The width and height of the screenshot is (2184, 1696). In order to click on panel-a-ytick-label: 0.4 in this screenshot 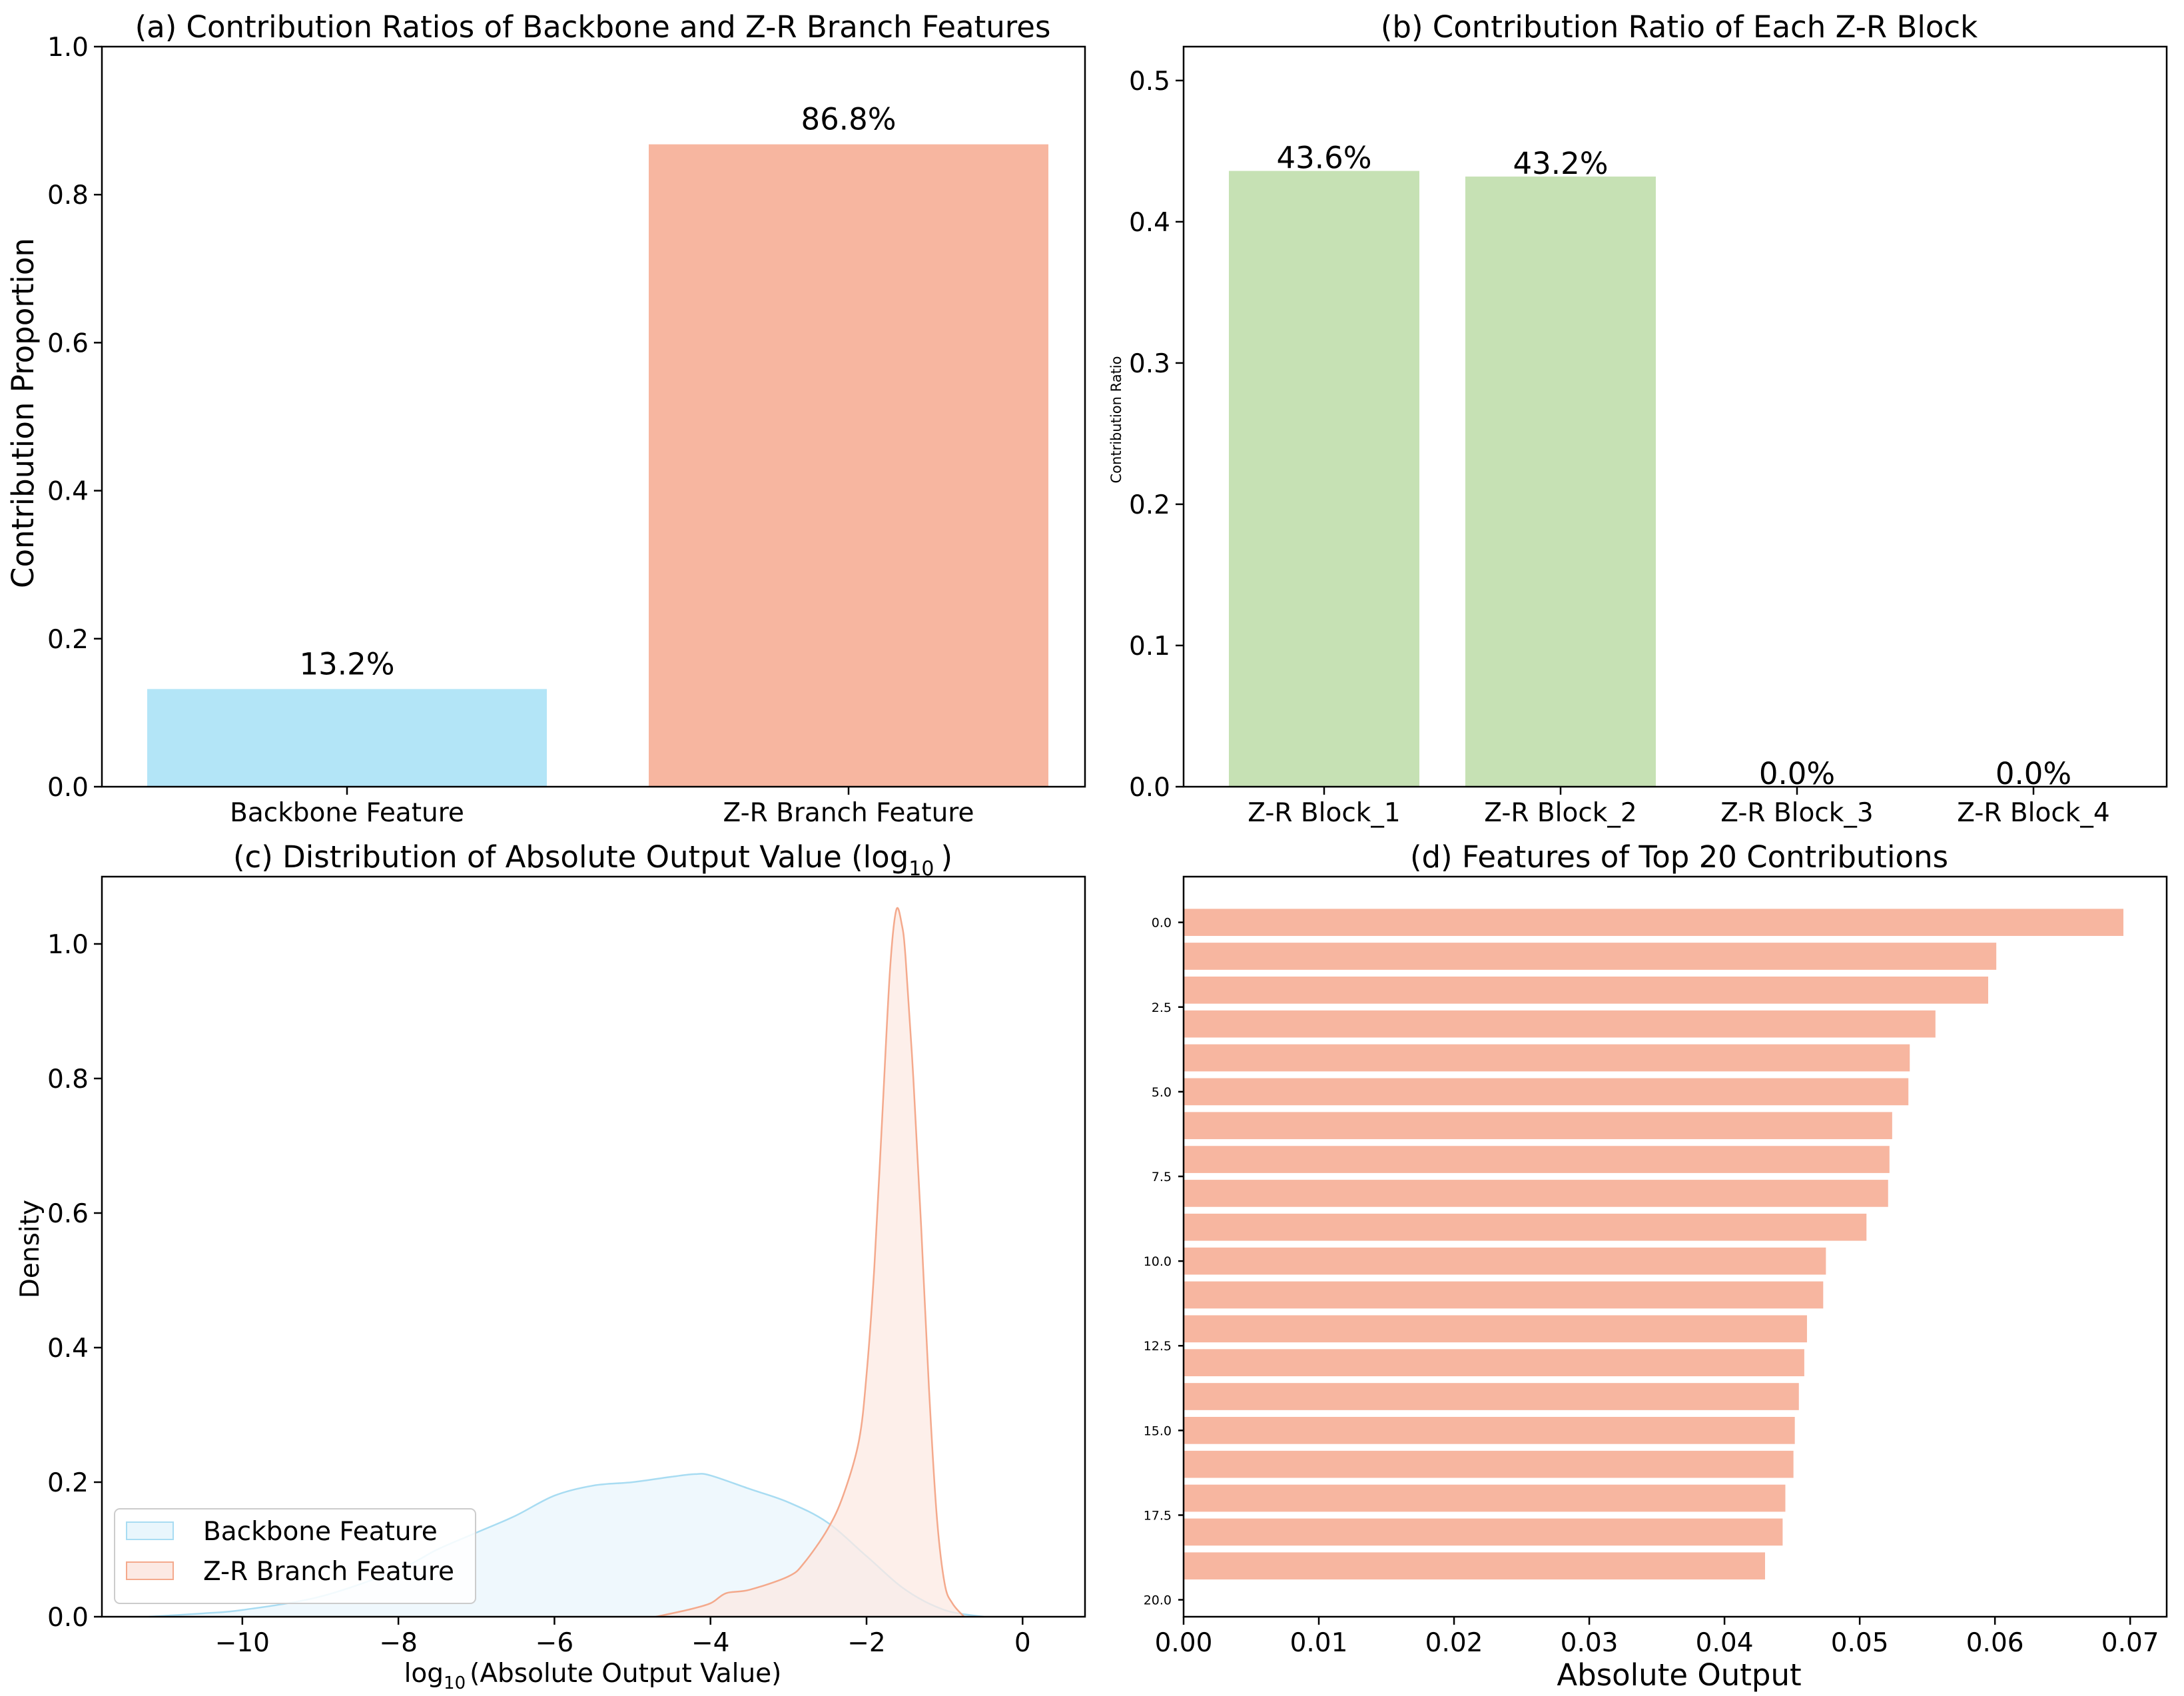, I will do `click(68, 492)`.